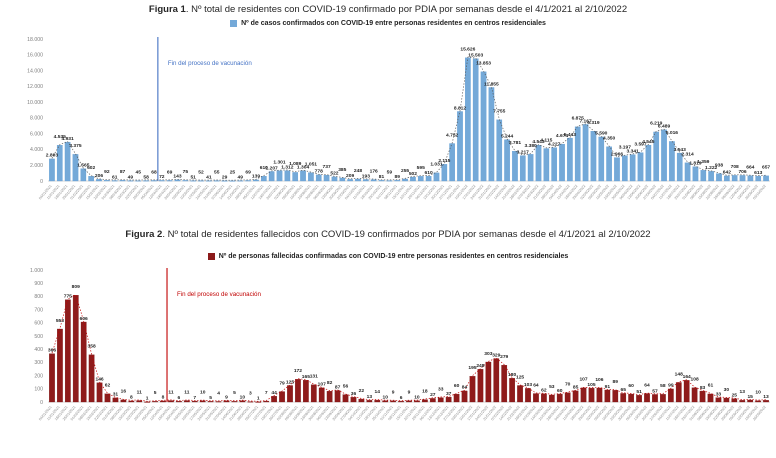  What do you see at coordinates (766, 168) in the screenshot?
I see `svg-text: 657` at bounding box center [766, 168].